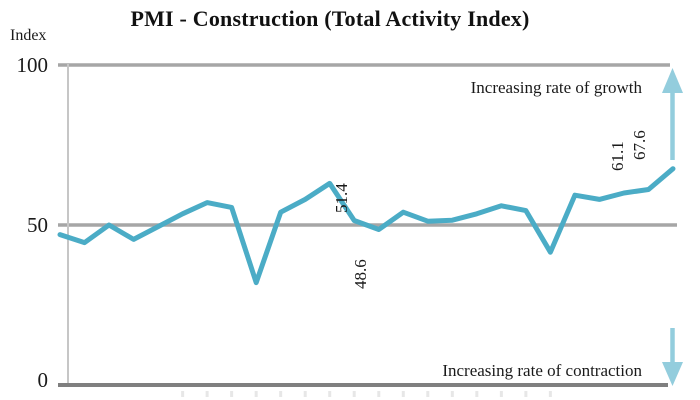 The height and width of the screenshot is (400, 700). What do you see at coordinates (542, 370) in the screenshot?
I see `annotation-increasing-contraction: Increasing rate of contraction` at bounding box center [542, 370].